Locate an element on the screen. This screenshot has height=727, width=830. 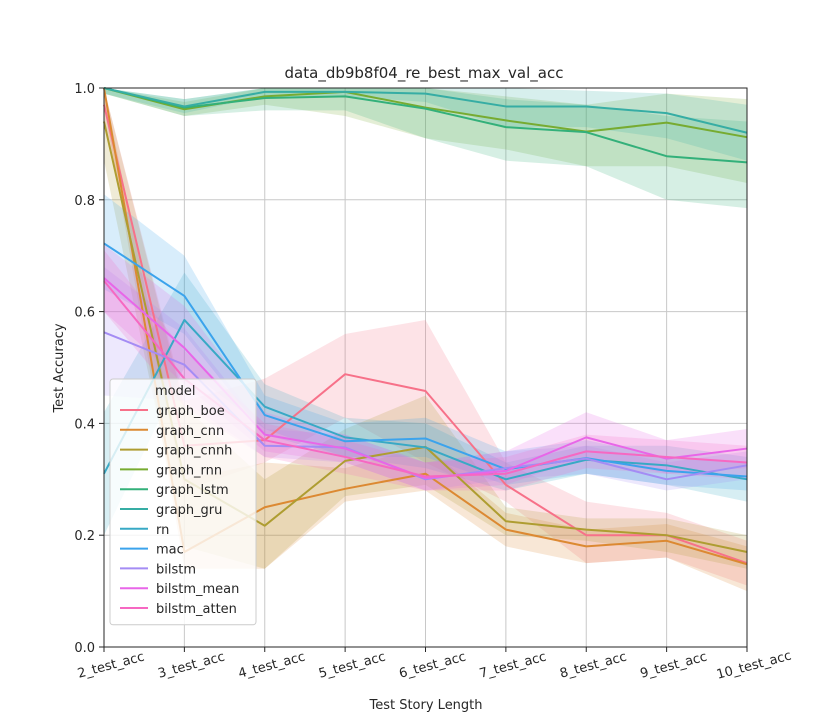
line-graph_lstm is located at coordinates (425, 125).